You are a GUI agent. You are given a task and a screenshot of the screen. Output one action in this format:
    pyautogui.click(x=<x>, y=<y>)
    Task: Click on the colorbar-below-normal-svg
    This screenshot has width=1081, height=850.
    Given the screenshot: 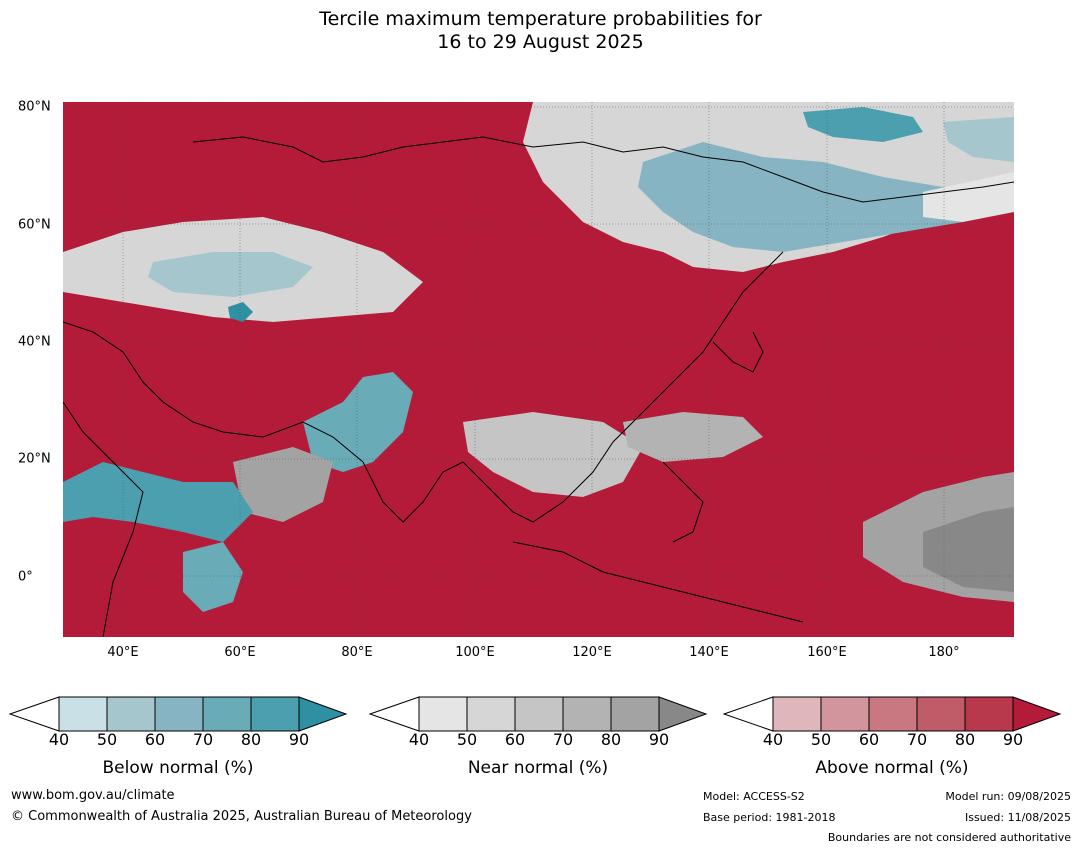 What is the action you would take?
    pyautogui.click(x=178, y=714)
    